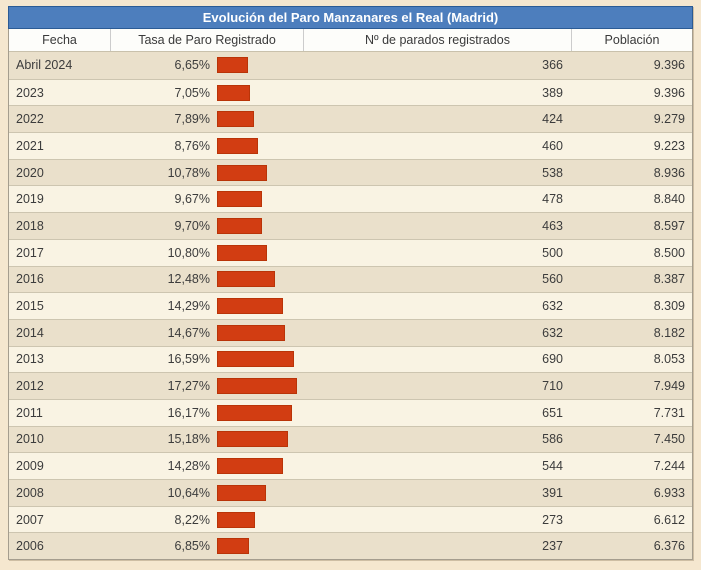 The height and width of the screenshot is (570, 701). Describe the element at coordinates (30, 546) in the screenshot. I see `fecha-cell: 2006` at that location.